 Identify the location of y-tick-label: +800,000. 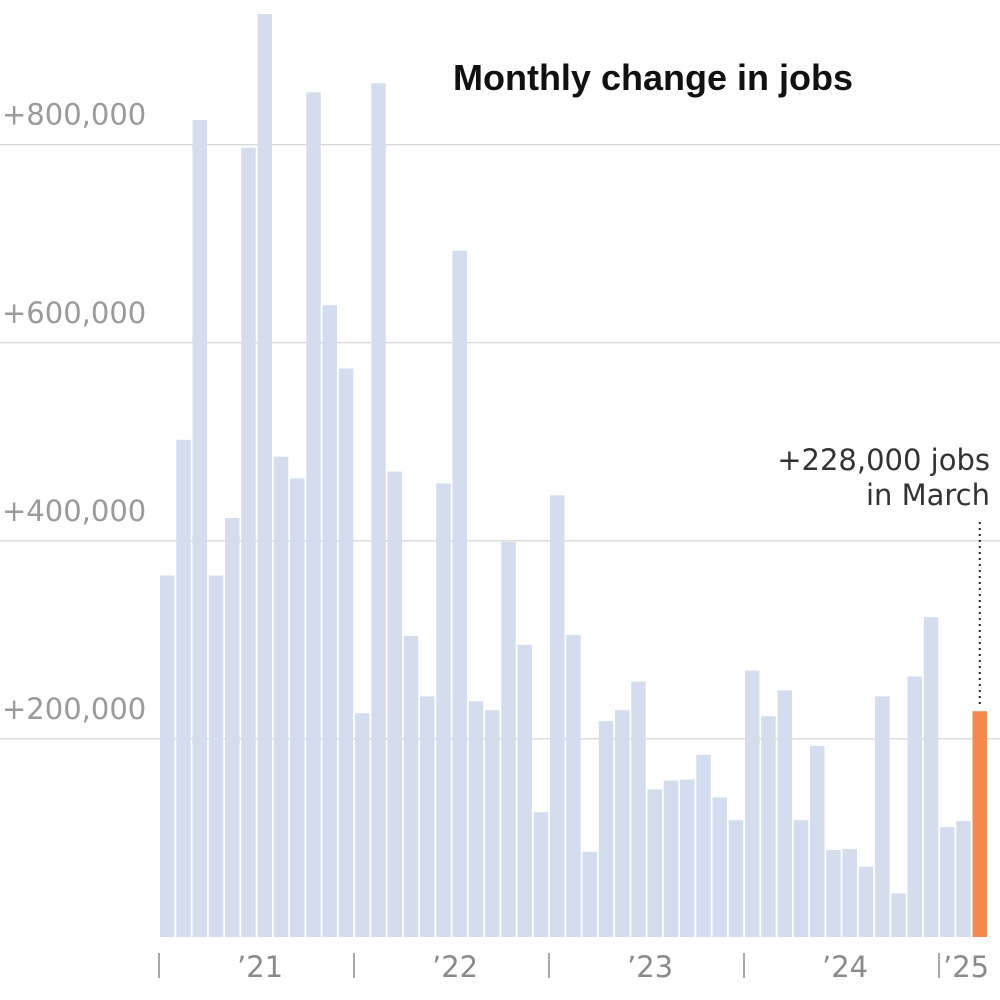
(74, 115).